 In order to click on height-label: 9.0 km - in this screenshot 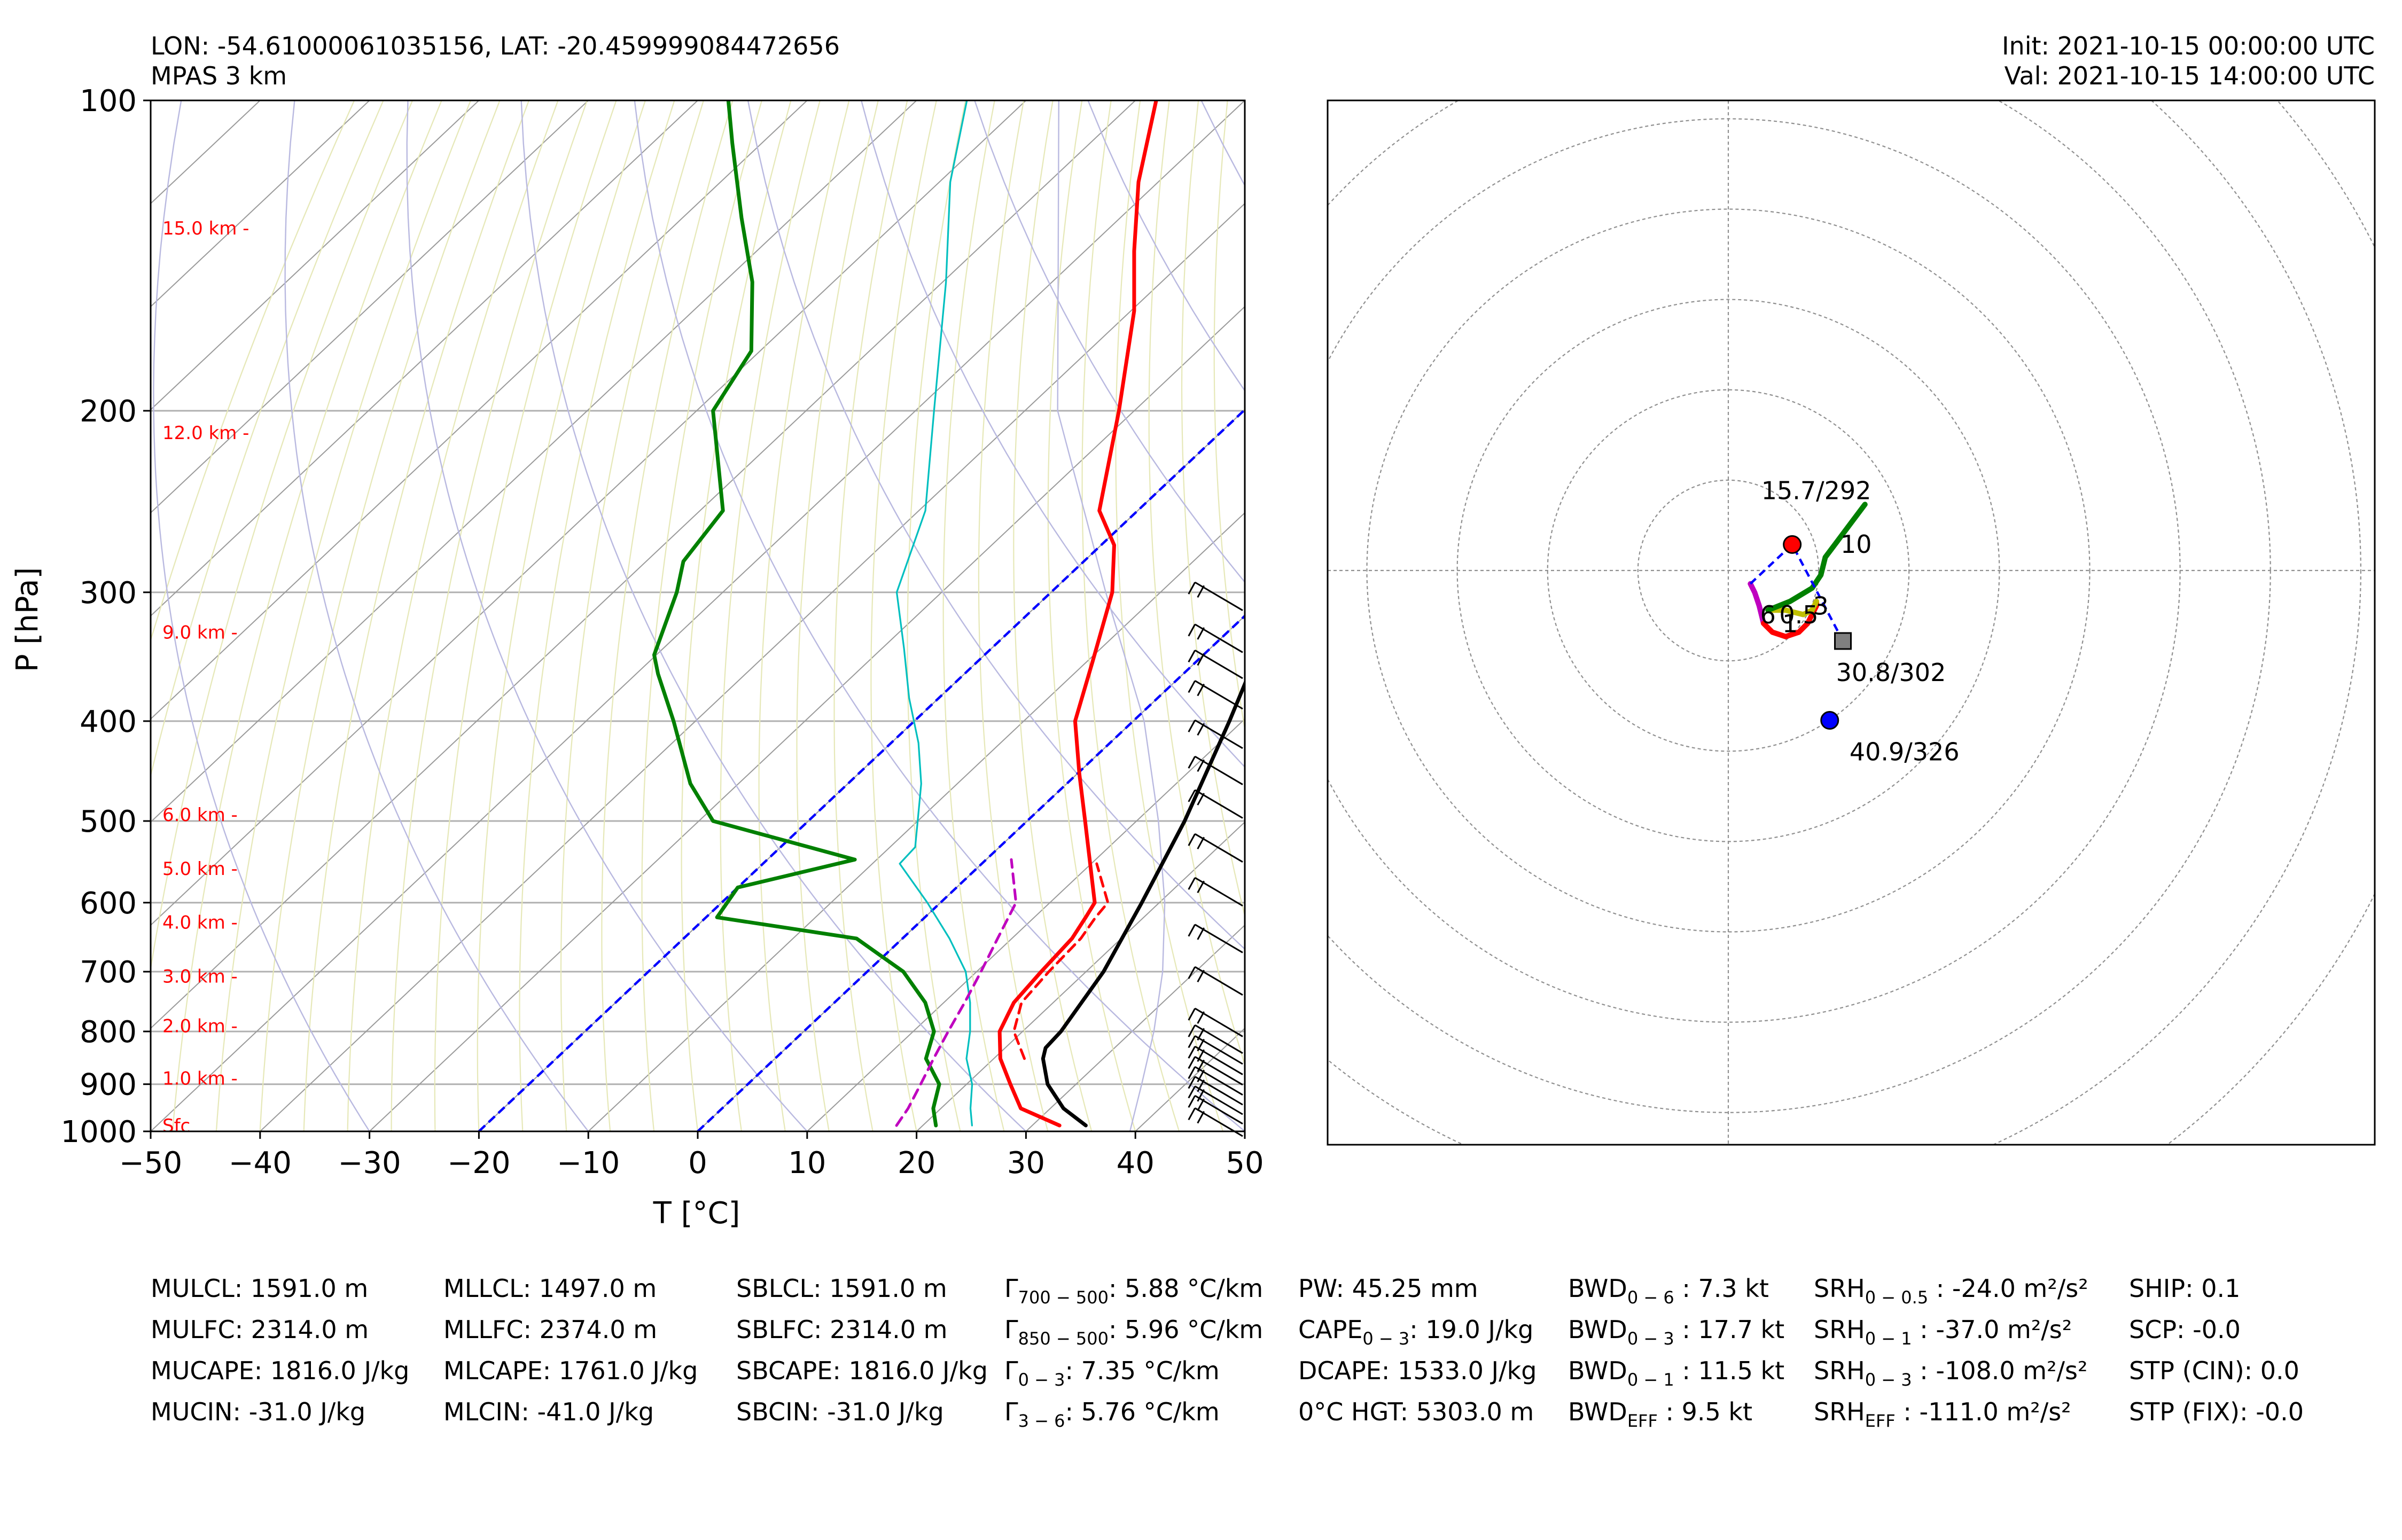, I will do `click(200, 633)`.